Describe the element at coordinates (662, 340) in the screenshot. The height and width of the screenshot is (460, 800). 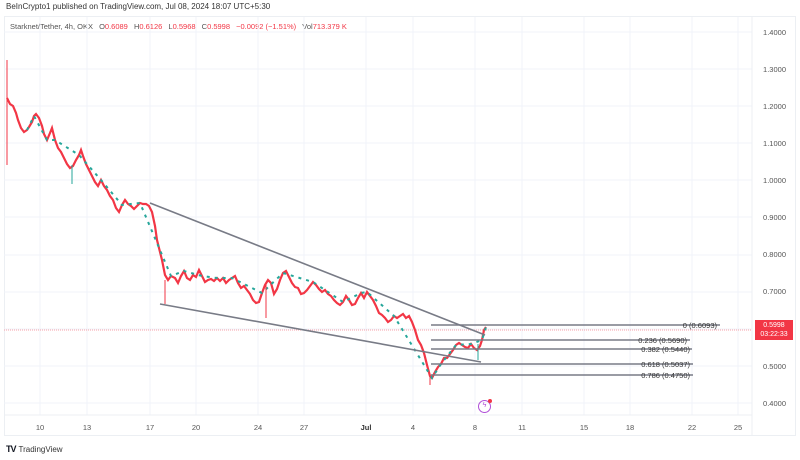
I see `fib-label-0236: 0.236 (0.5690)` at that location.